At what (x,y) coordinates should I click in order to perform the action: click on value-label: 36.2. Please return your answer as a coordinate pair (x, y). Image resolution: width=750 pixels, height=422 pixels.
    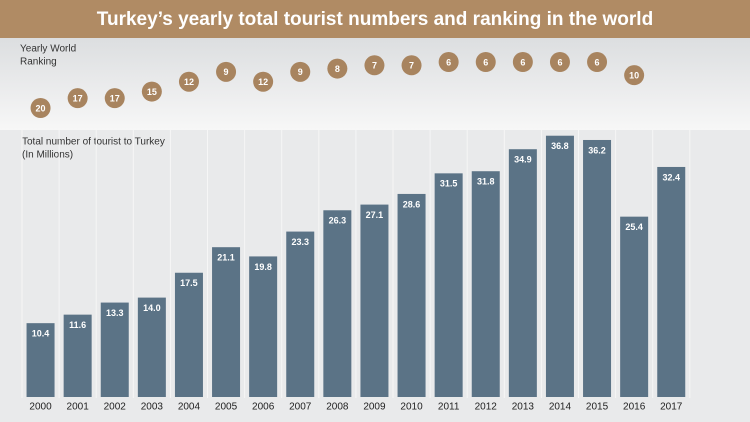
    Looking at the image, I should click on (597, 150).